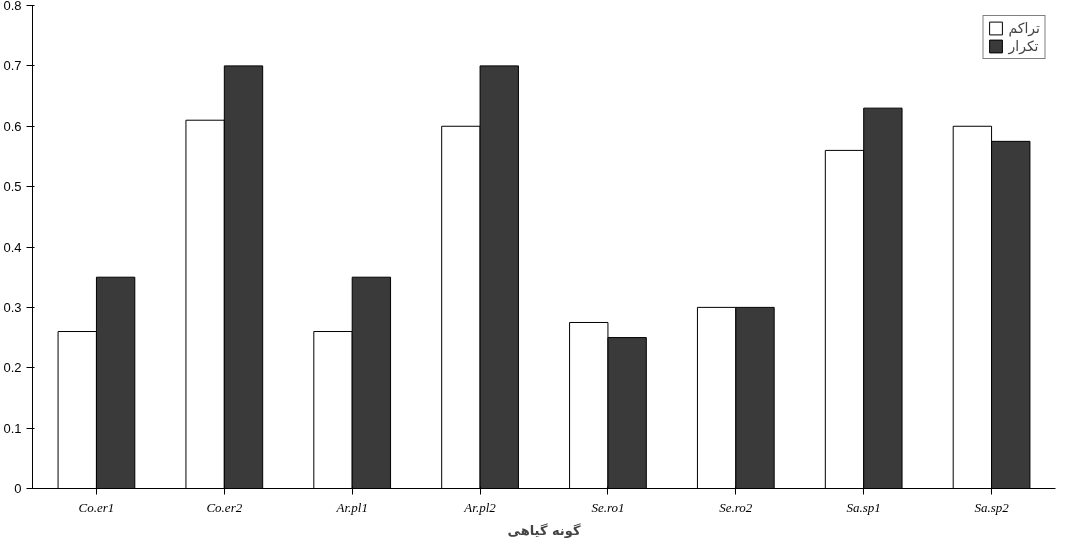 The height and width of the screenshot is (550, 1072). What do you see at coordinates (12, 428) in the screenshot?
I see `y-tick-label: 0.1` at bounding box center [12, 428].